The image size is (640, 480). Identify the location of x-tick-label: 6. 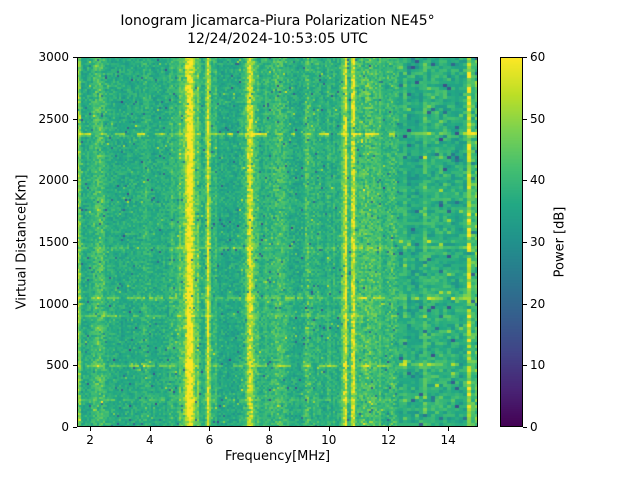
(209, 440).